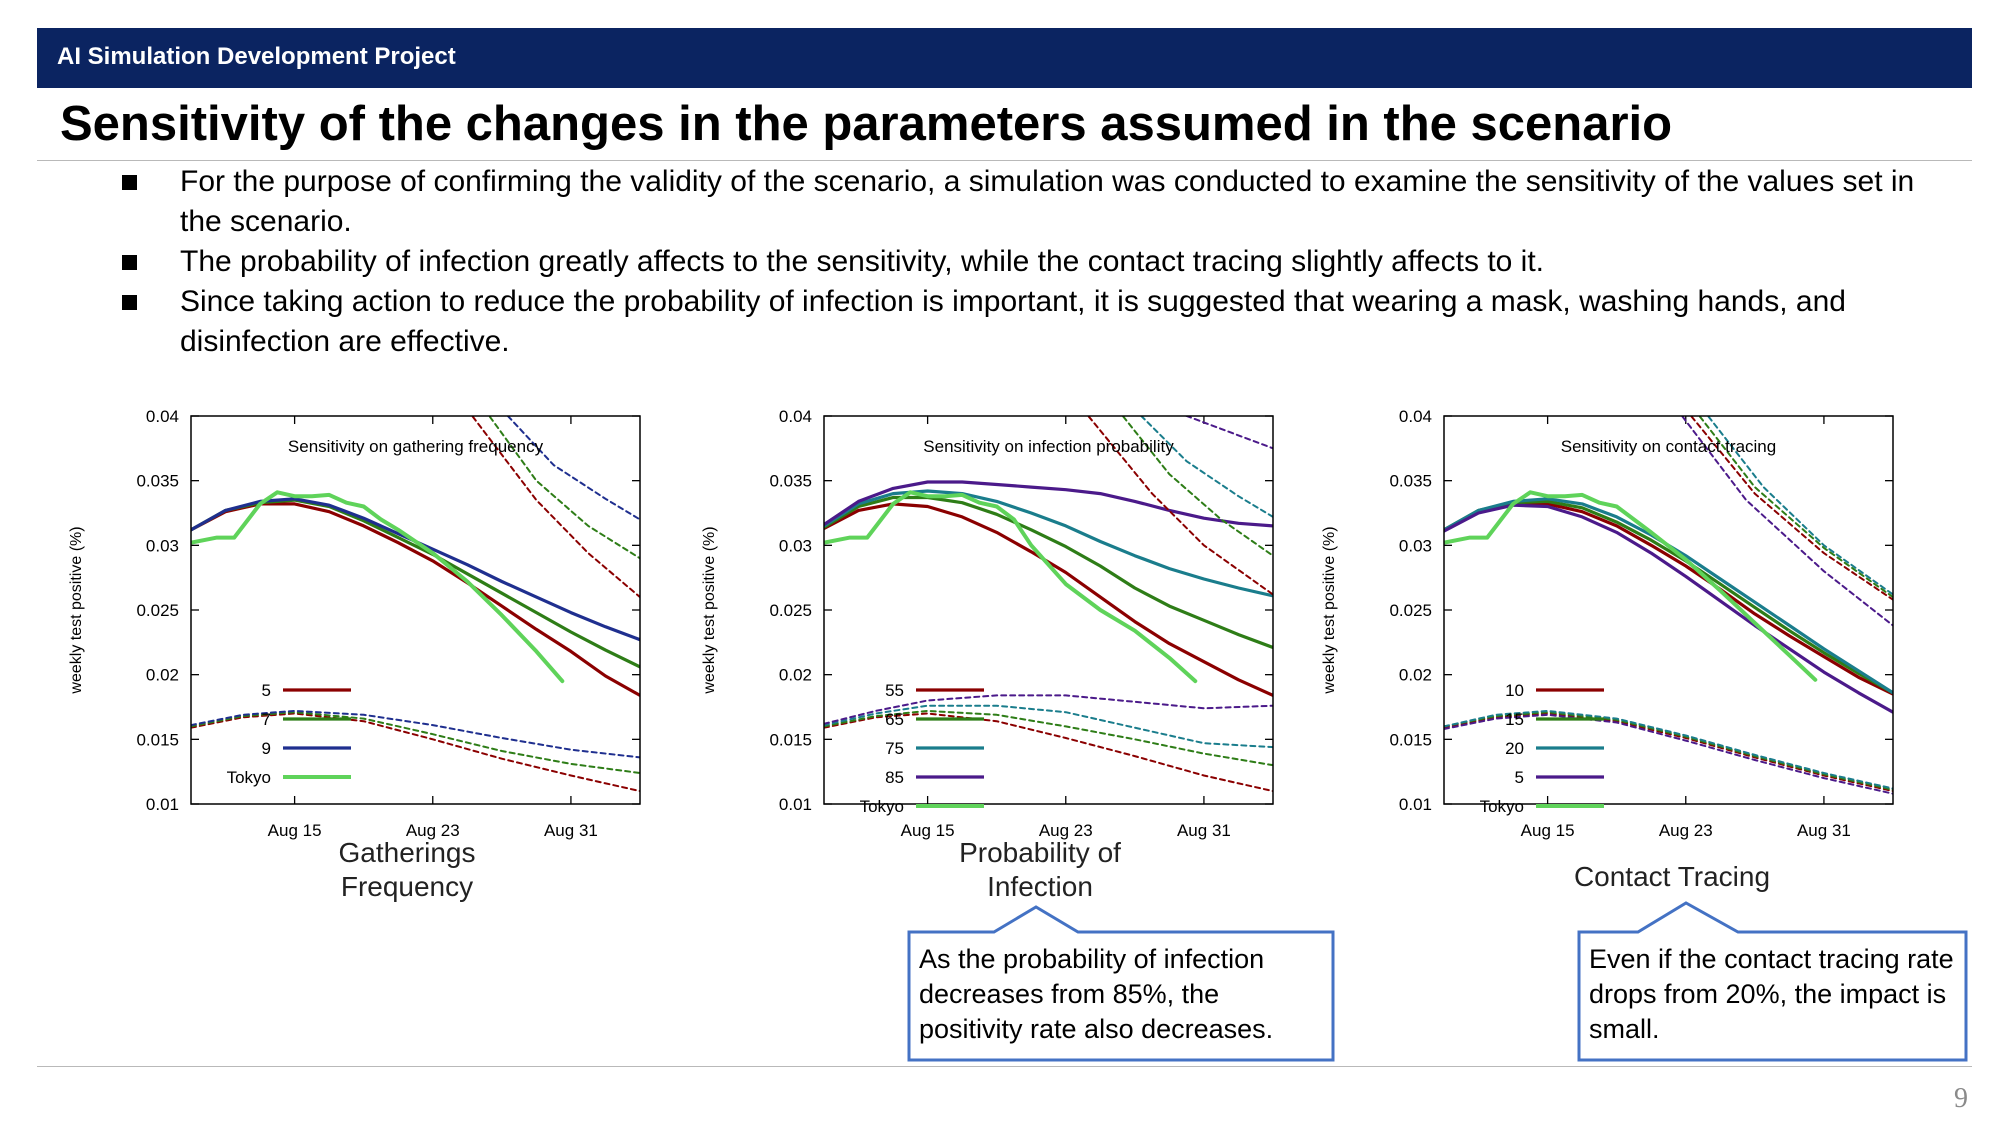  Describe the element at coordinates (266, 748) in the screenshot. I see `legend-label: 9` at that location.